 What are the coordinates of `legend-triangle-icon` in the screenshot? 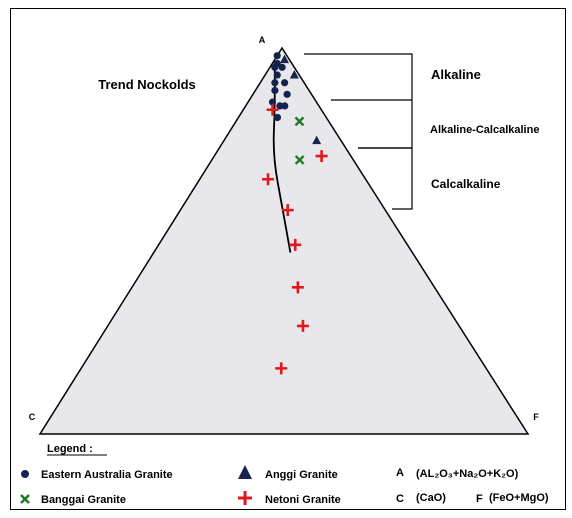 It's located at (245, 472).